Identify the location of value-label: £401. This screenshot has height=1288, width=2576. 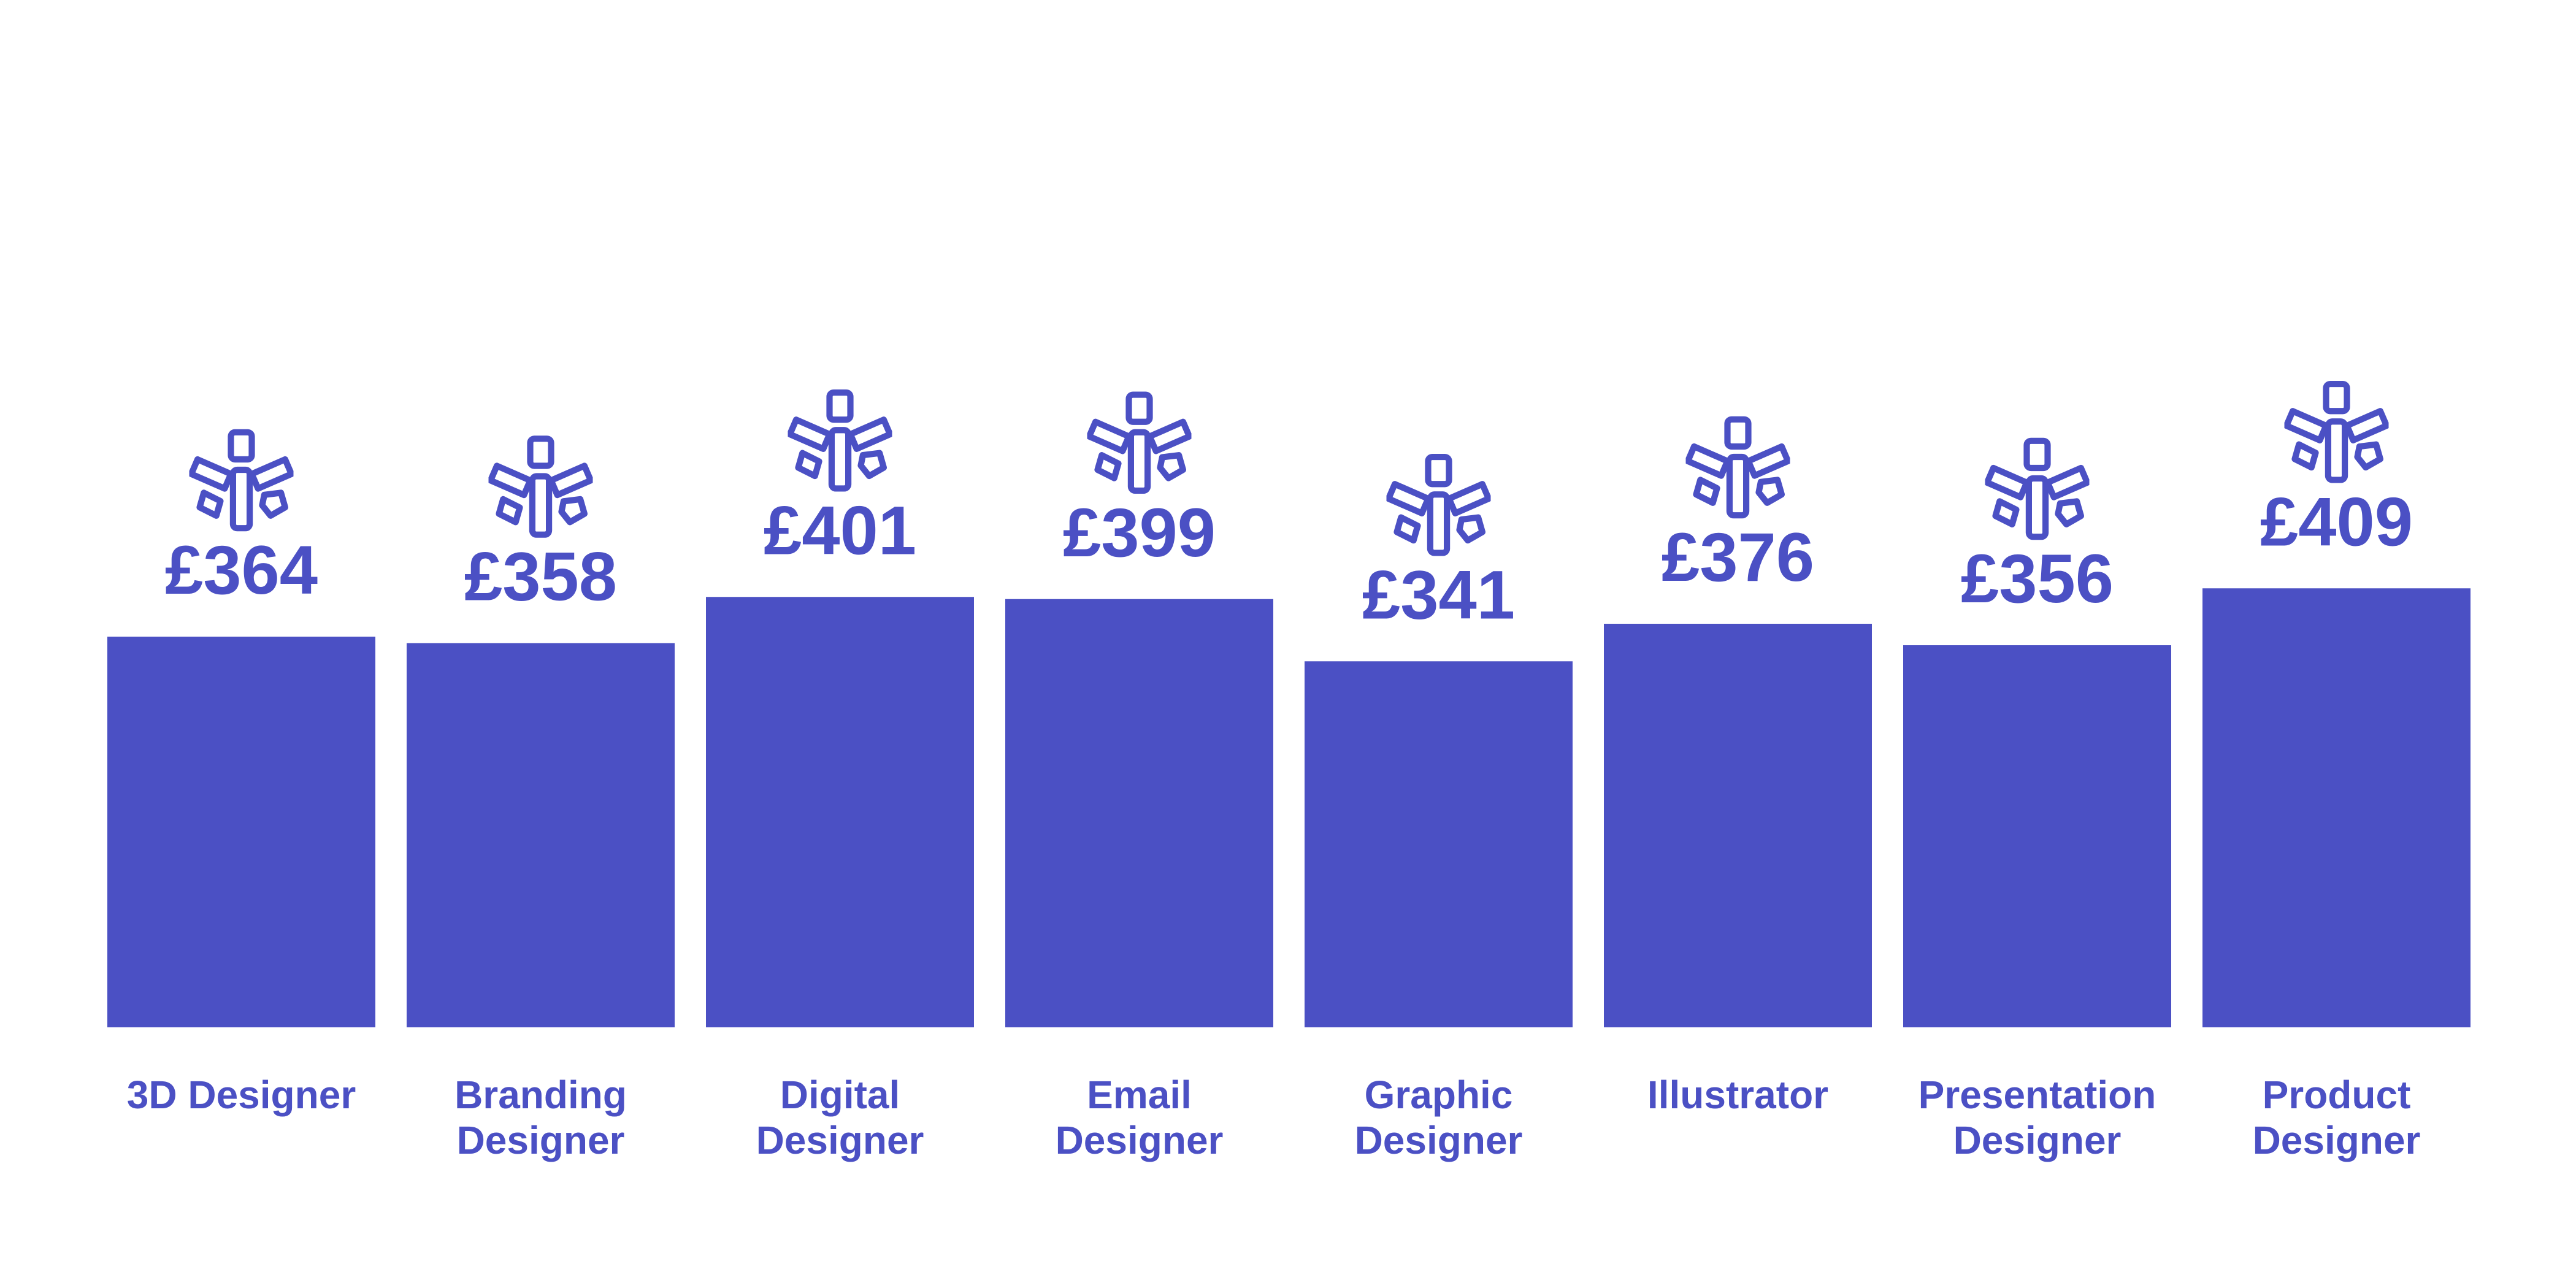
(840, 530).